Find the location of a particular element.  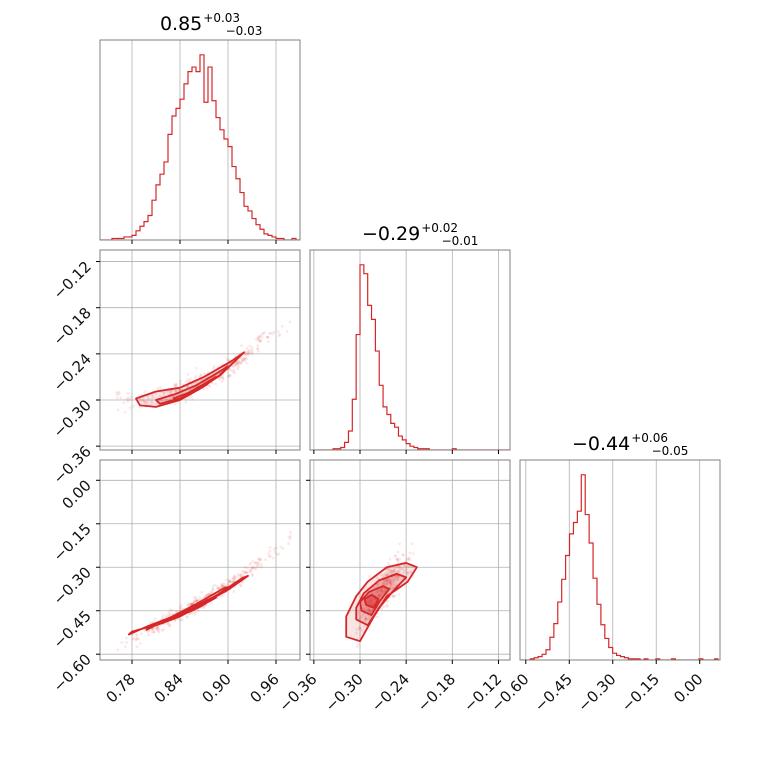

tick-label-y2: −0.15 is located at coordinates (72, 542).